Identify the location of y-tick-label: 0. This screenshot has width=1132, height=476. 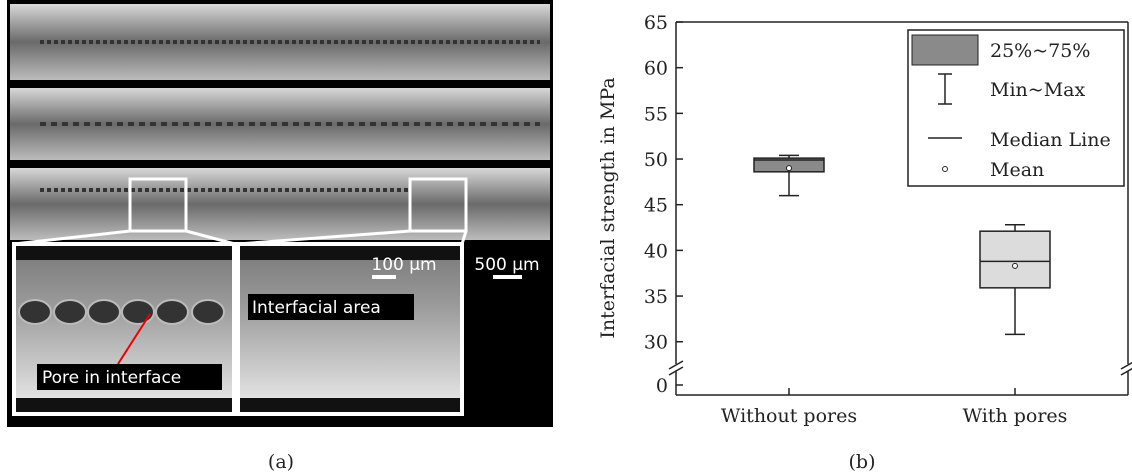
(662, 386).